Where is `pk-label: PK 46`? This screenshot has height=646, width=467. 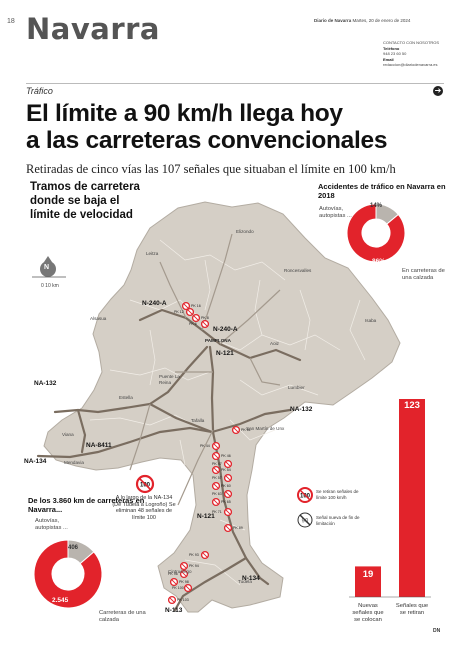 pk-label: PK 46 is located at coordinates (226, 455).